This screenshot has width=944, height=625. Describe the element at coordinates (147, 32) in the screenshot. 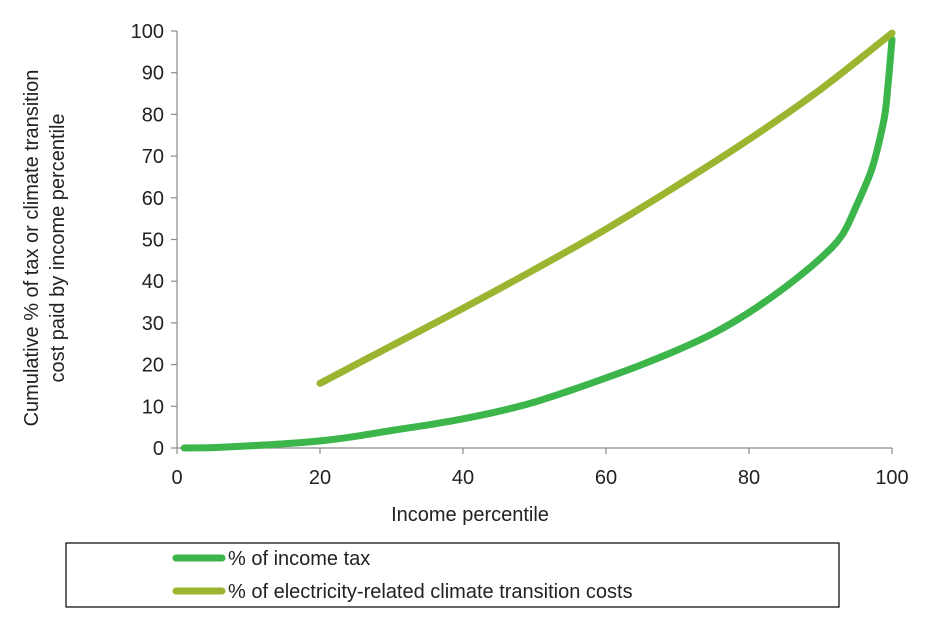

I see `y-tick-label: 100` at that location.